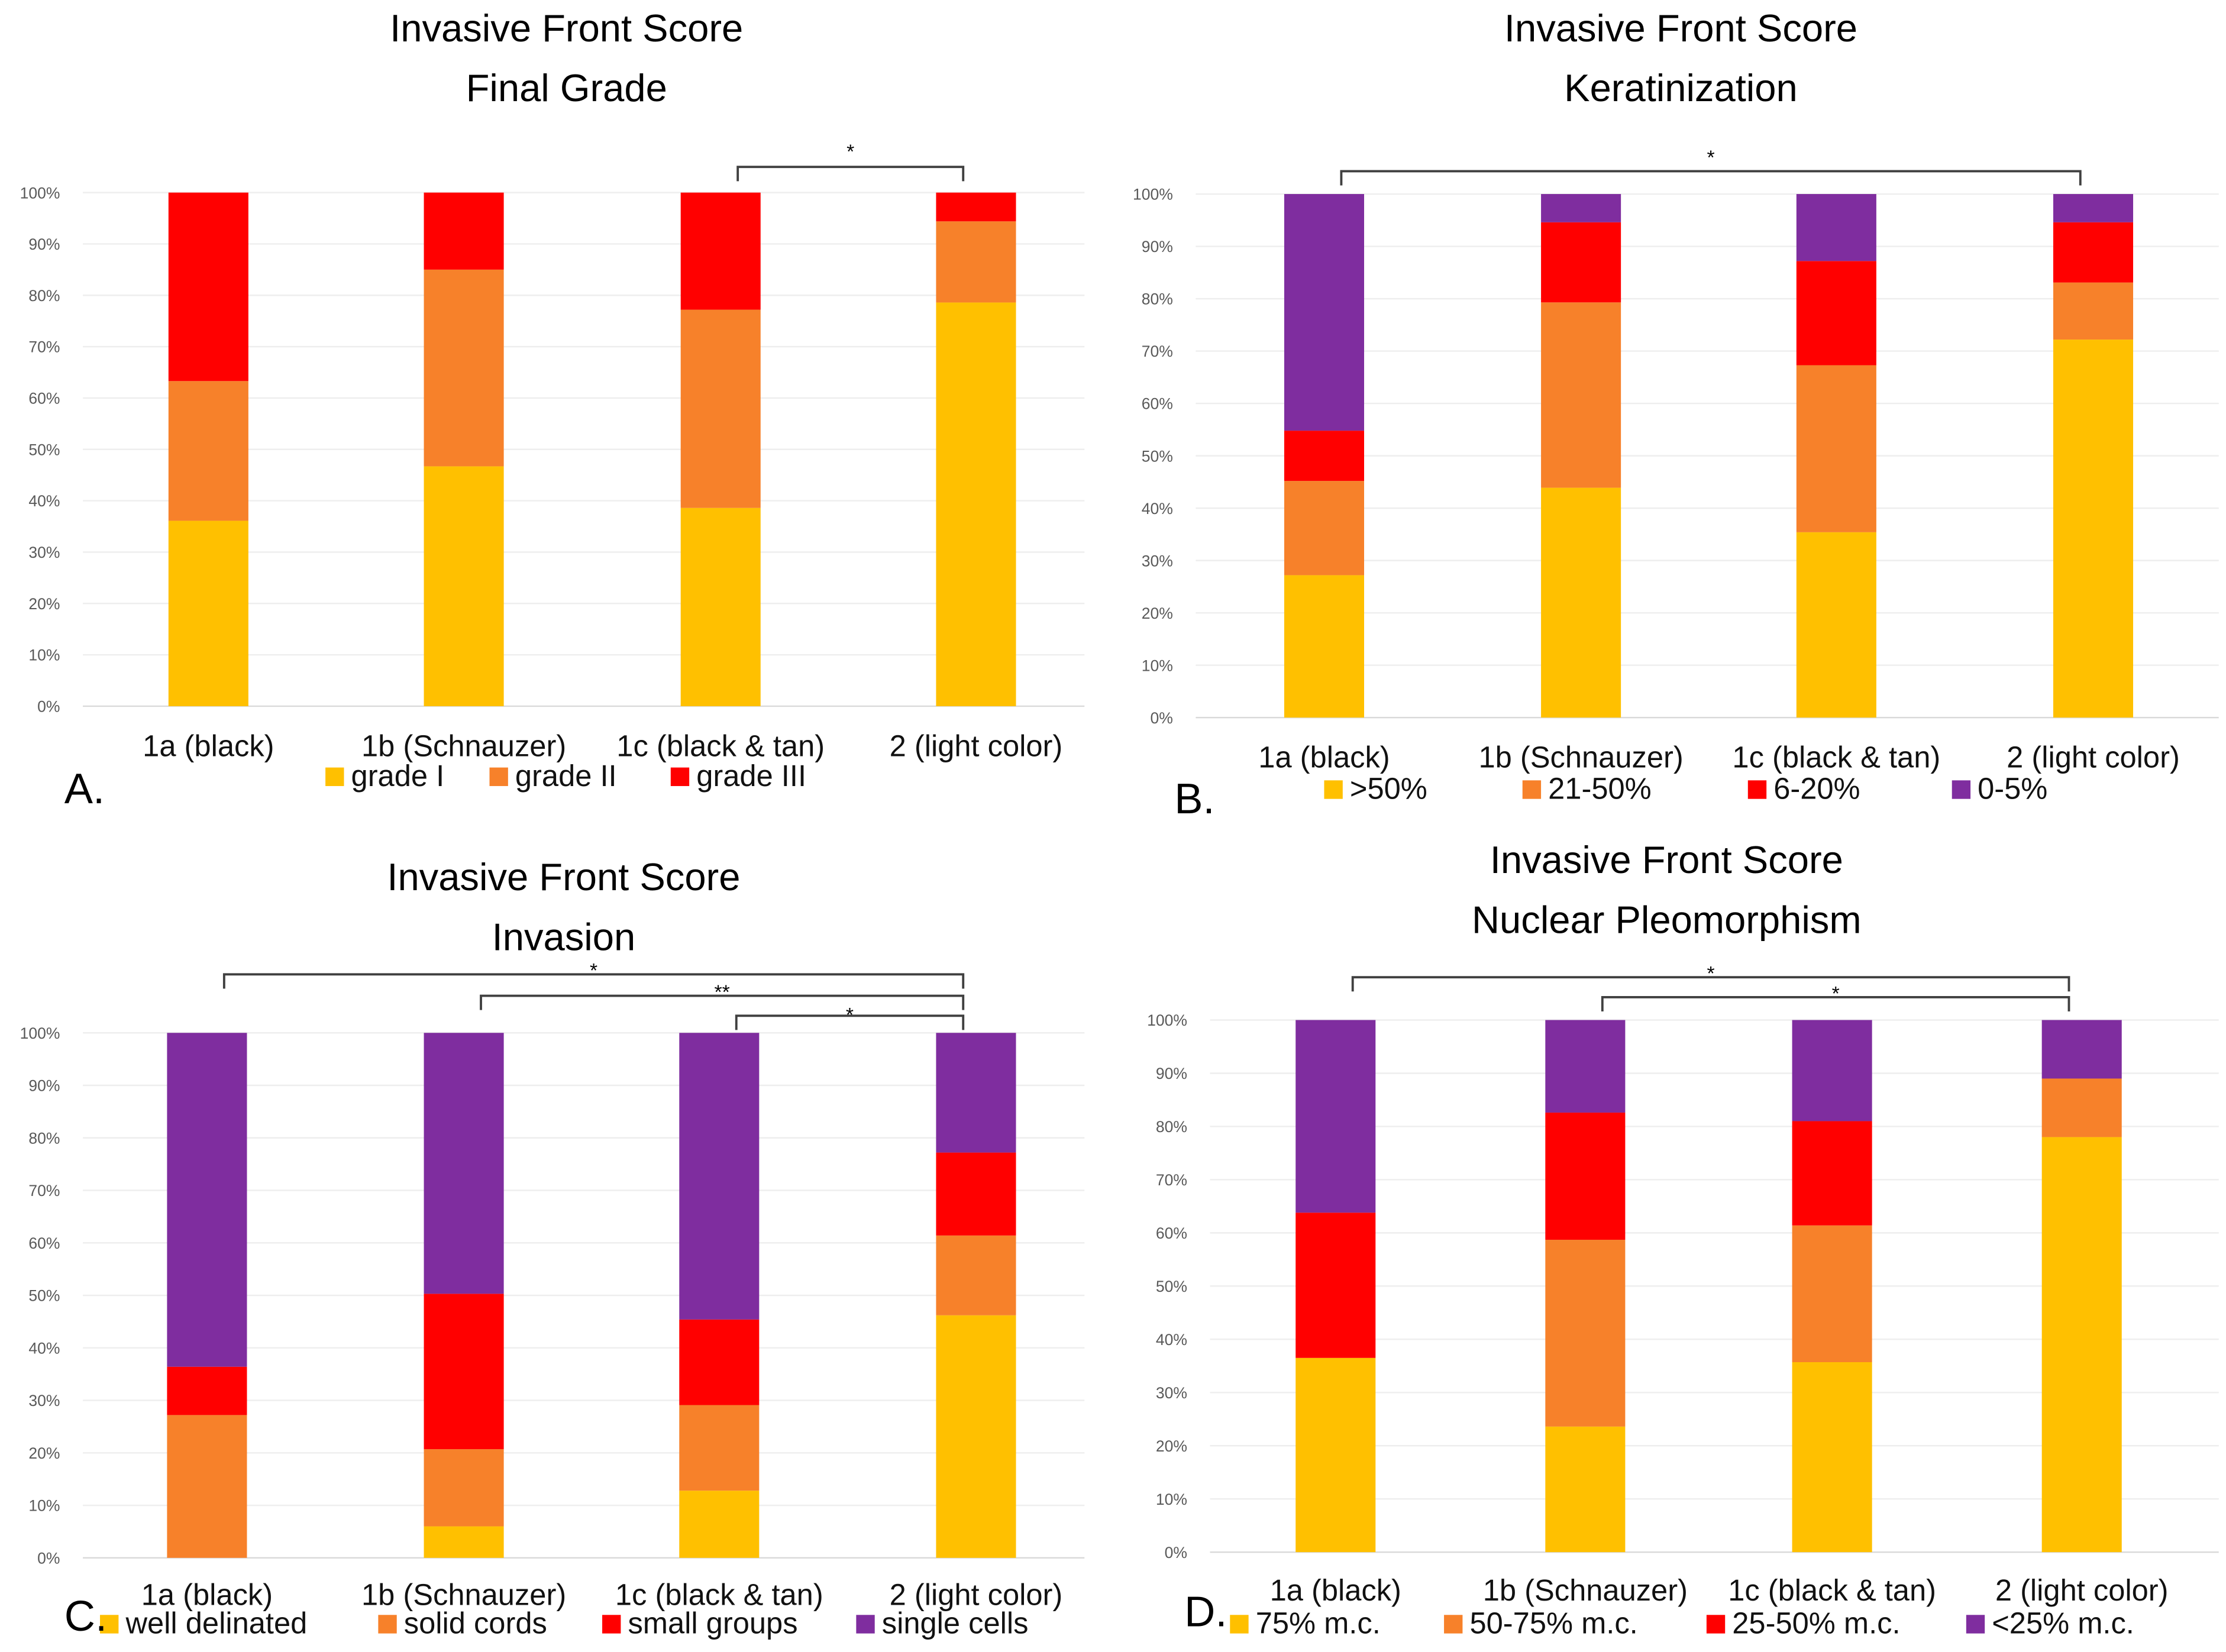 The width and height of the screenshot is (2226, 1652). Describe the element at coordinates (216, 1623) in the screenshot. I see `legend-label: well delinated` at that location.